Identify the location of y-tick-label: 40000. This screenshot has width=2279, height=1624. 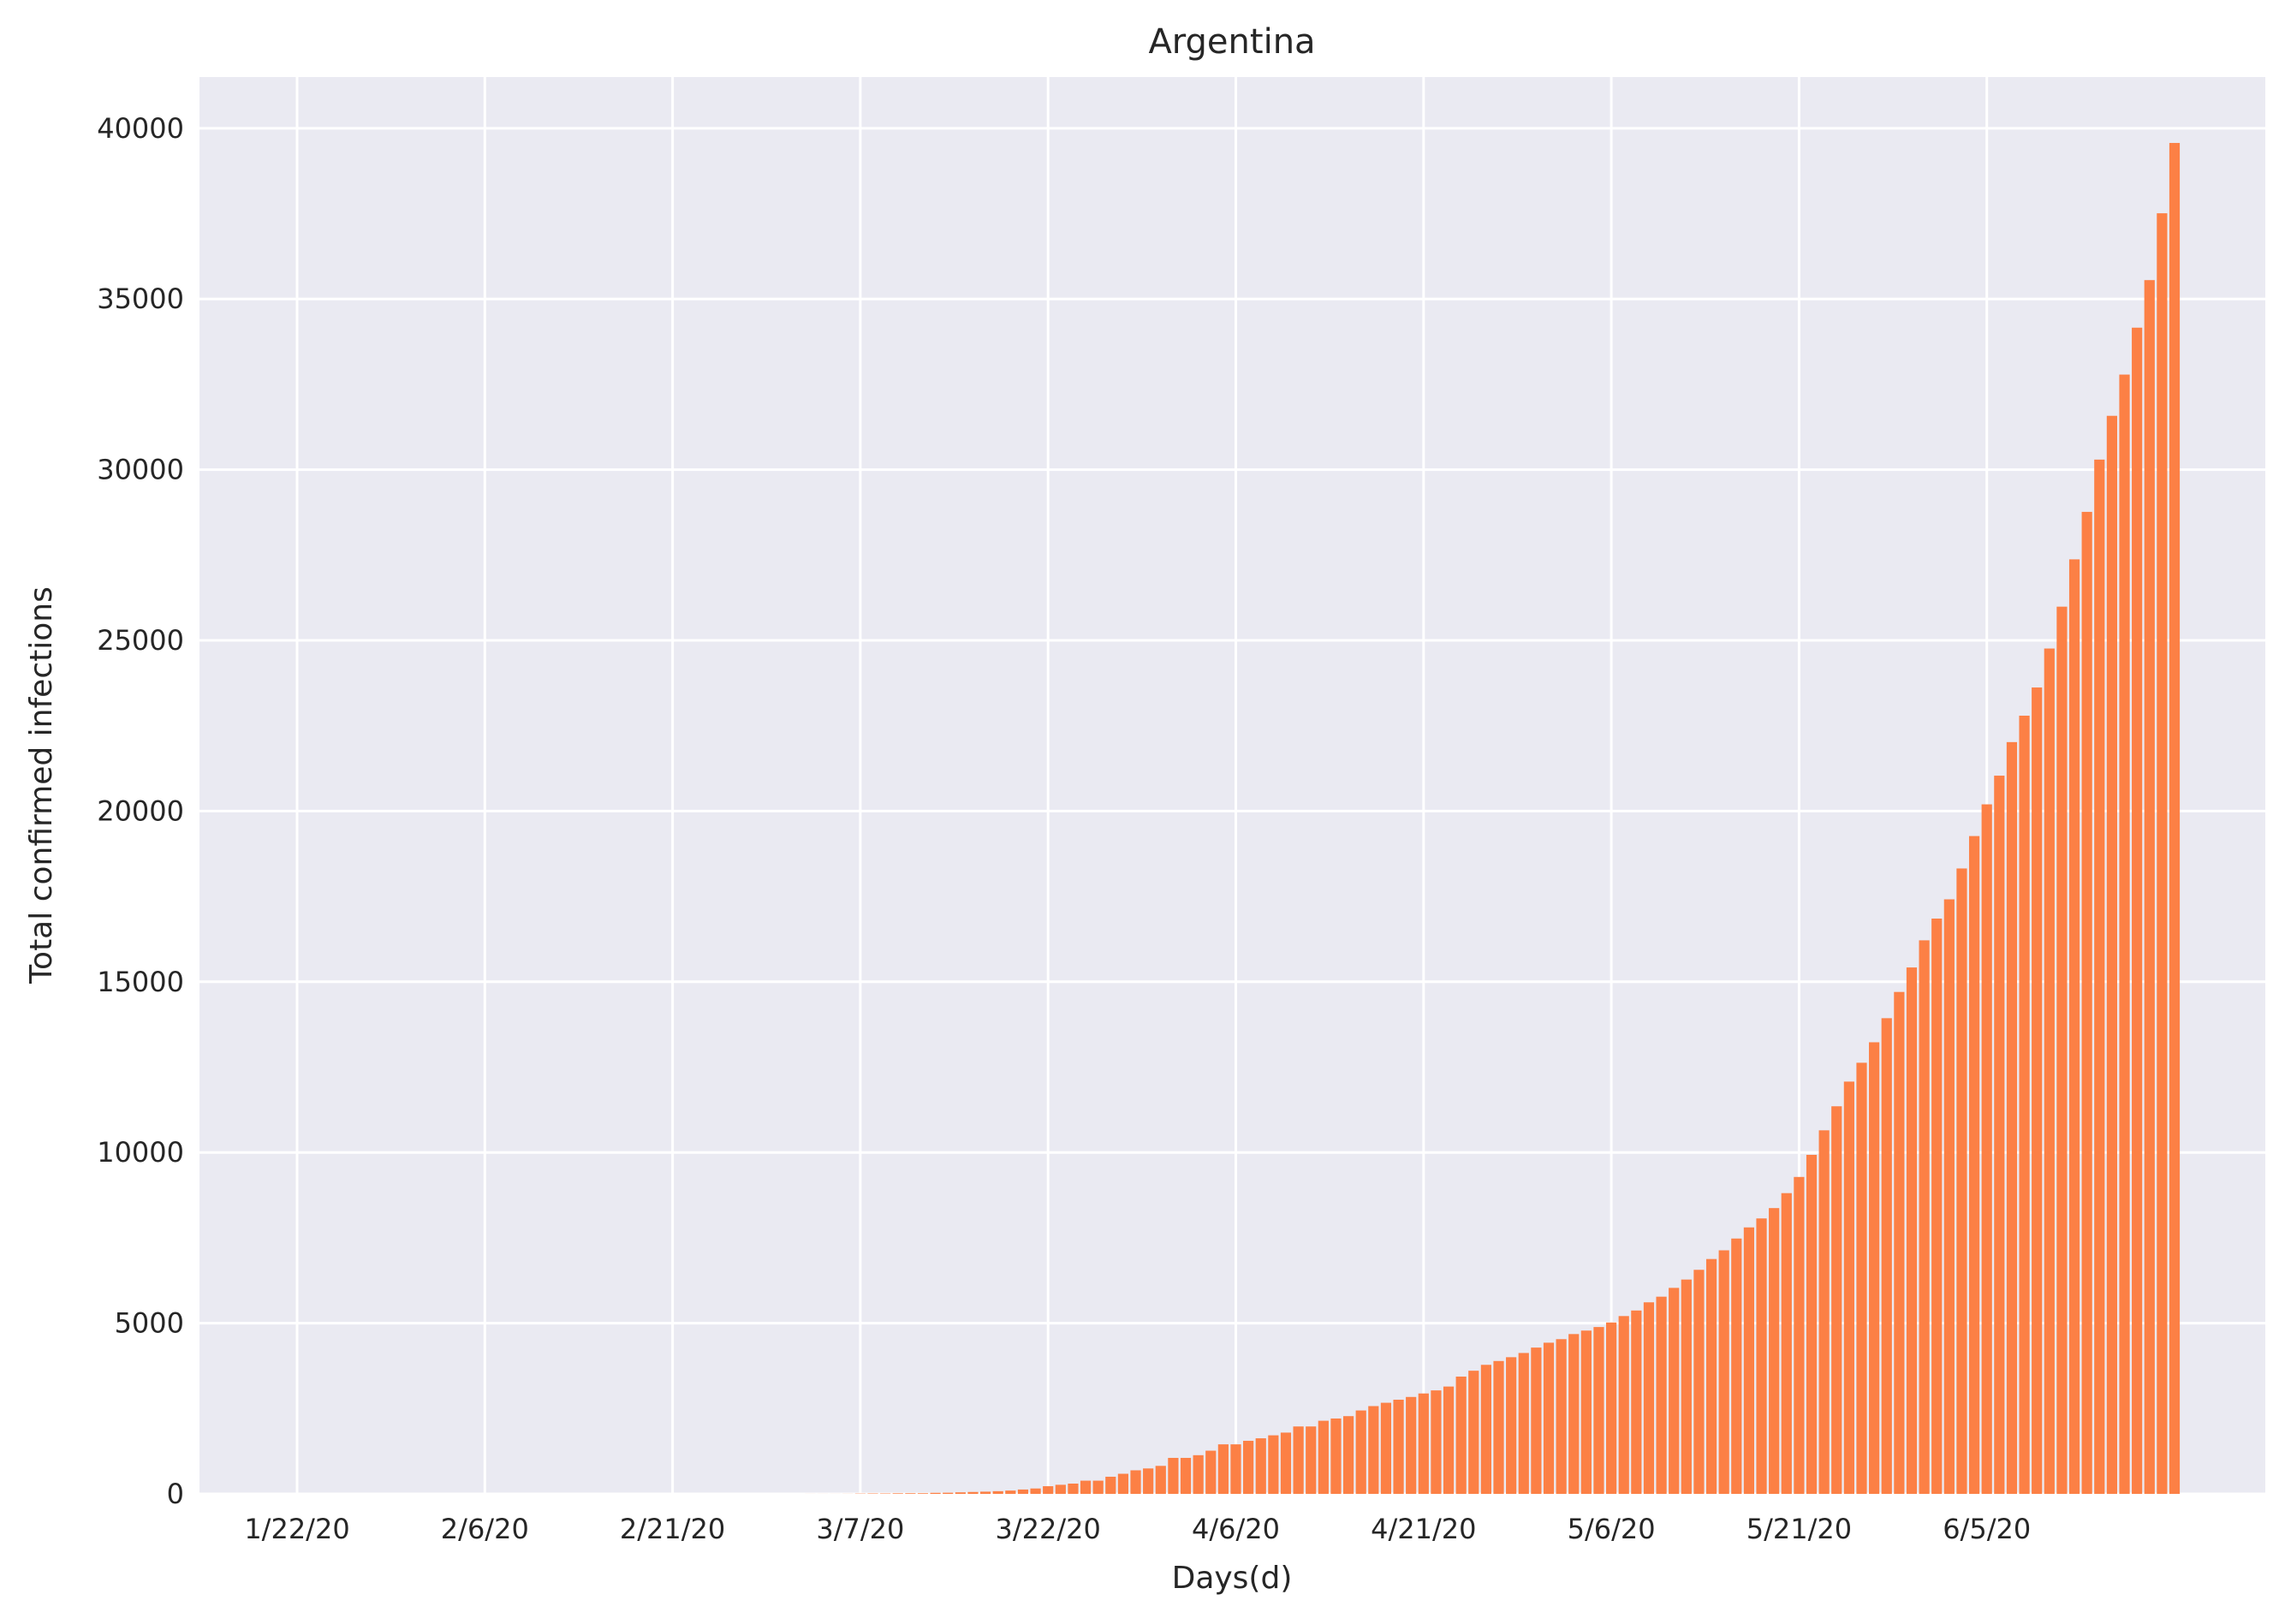
(140, 128).